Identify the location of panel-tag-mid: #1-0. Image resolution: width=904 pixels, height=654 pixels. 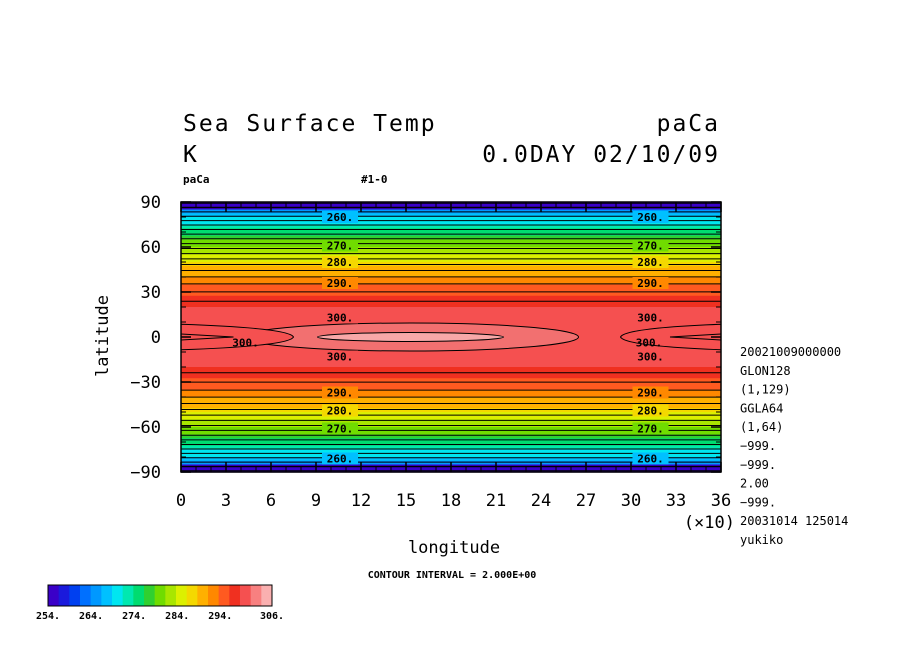
(374, 179).